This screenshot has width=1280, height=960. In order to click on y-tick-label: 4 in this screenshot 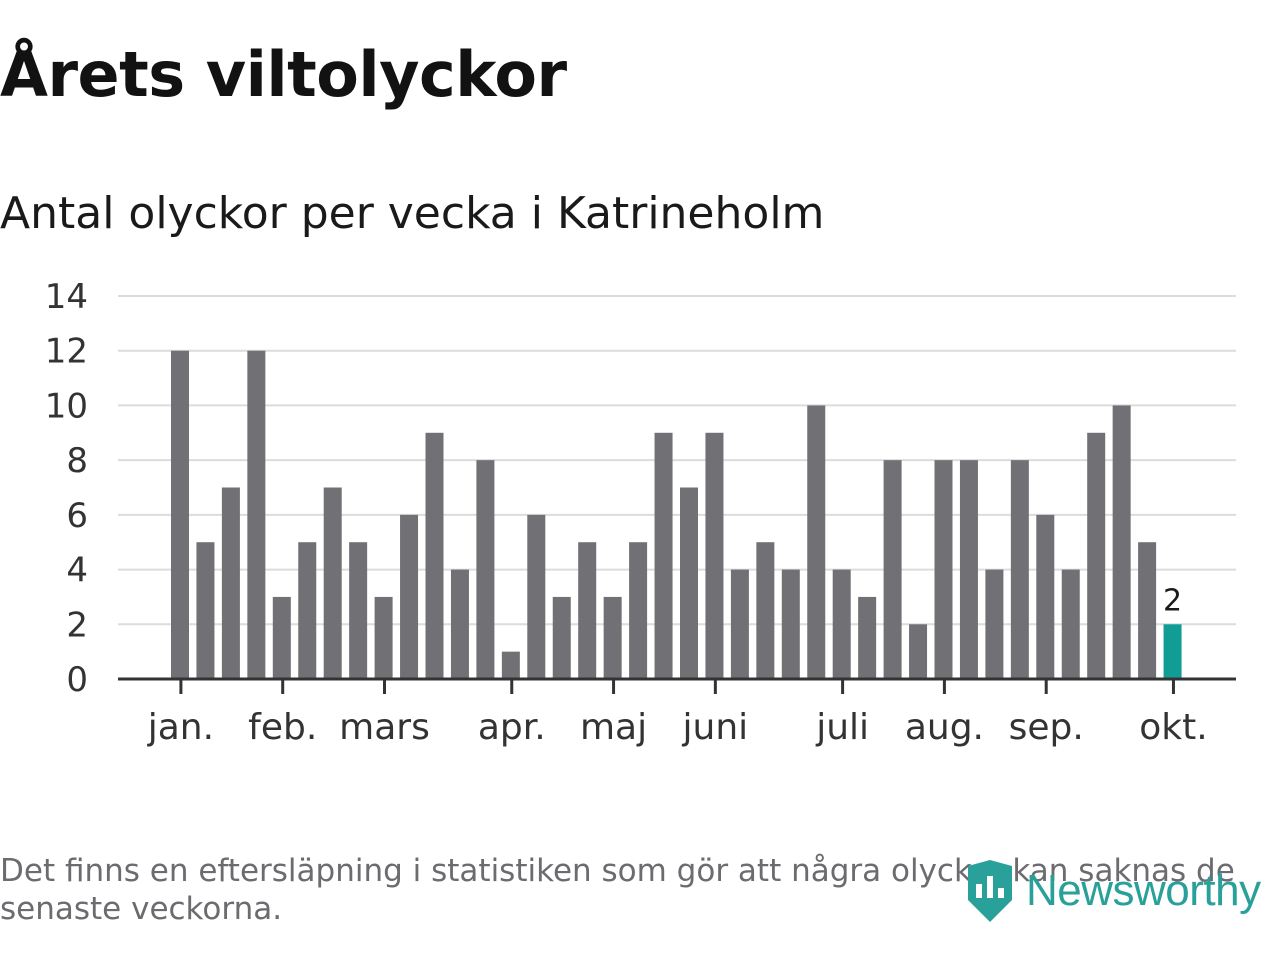, I will do `click(77, 571)`.